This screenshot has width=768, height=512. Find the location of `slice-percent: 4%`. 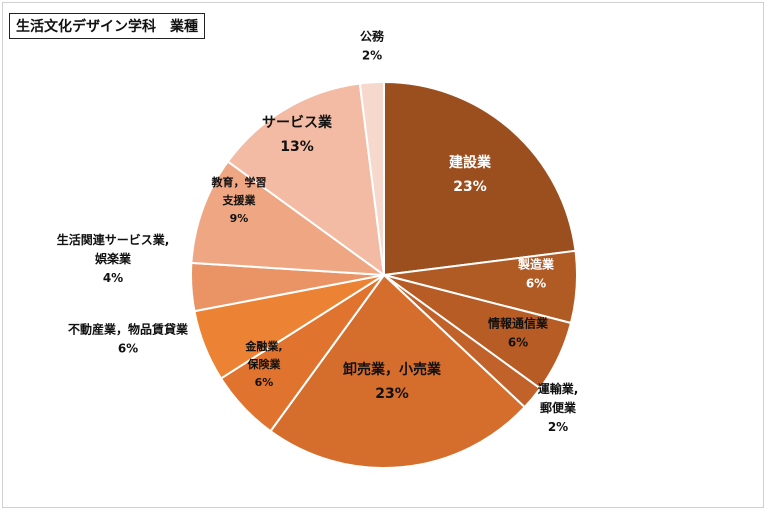

slice-percent: 4% is located at coordinates (113, 278).